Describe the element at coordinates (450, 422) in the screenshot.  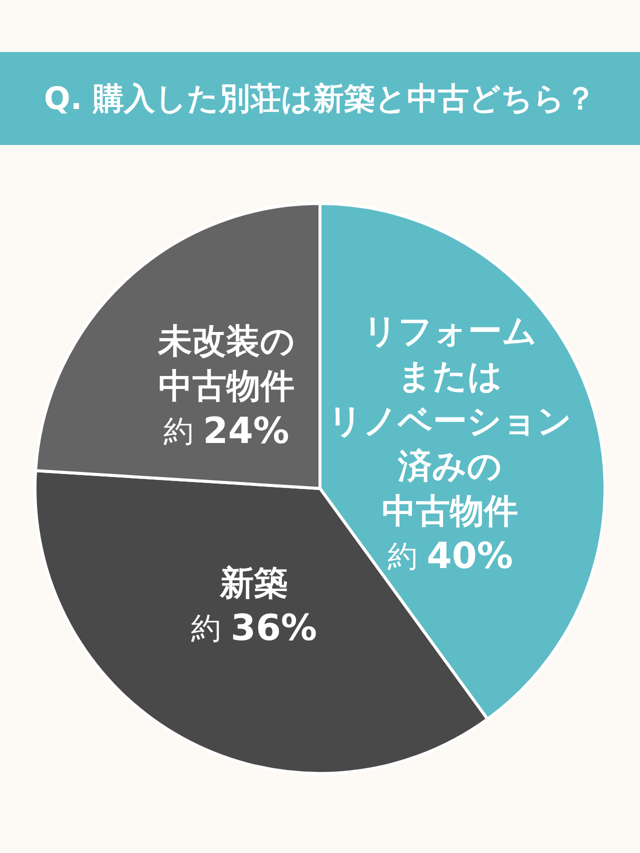
I see `slice-label: リフォームまたはリノベーション済みの中古物件` at that location.